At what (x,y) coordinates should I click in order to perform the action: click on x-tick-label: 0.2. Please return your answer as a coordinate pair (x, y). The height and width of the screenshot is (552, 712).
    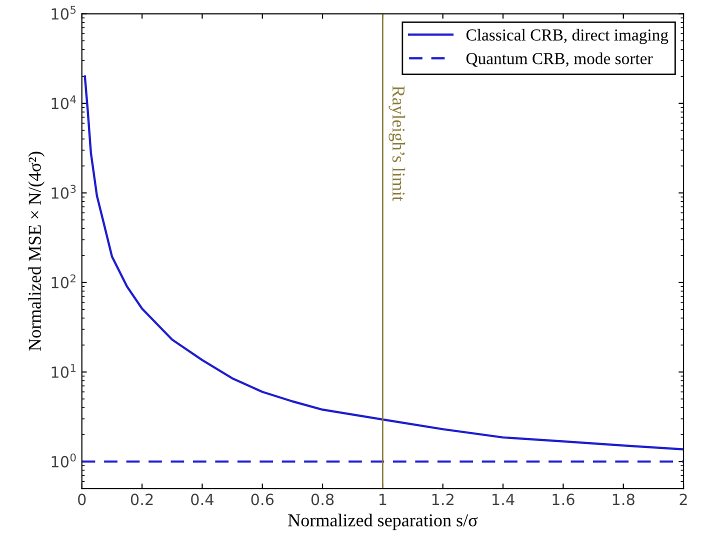
    Looking at the image, I should click on (141, 500).